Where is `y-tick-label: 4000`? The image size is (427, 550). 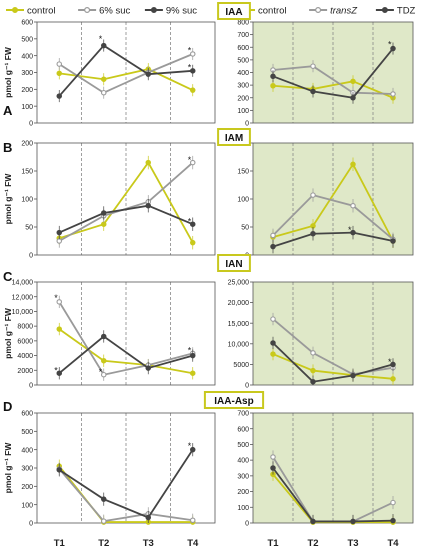
y-tick-label: 4000 is located at coordinates (25, 356).